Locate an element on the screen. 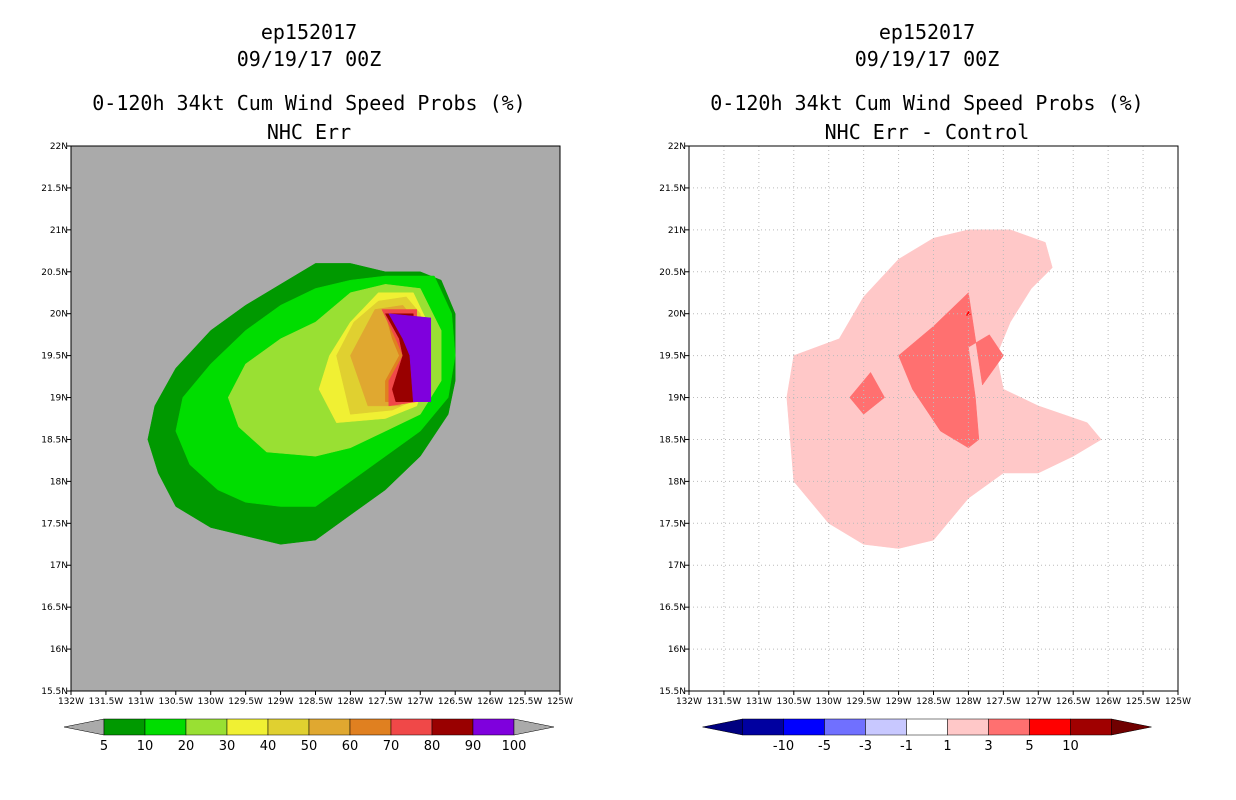 The width and height of the screenshot is (1236, 800). y-tick-label: 22N is located at coordinates (677, 147).